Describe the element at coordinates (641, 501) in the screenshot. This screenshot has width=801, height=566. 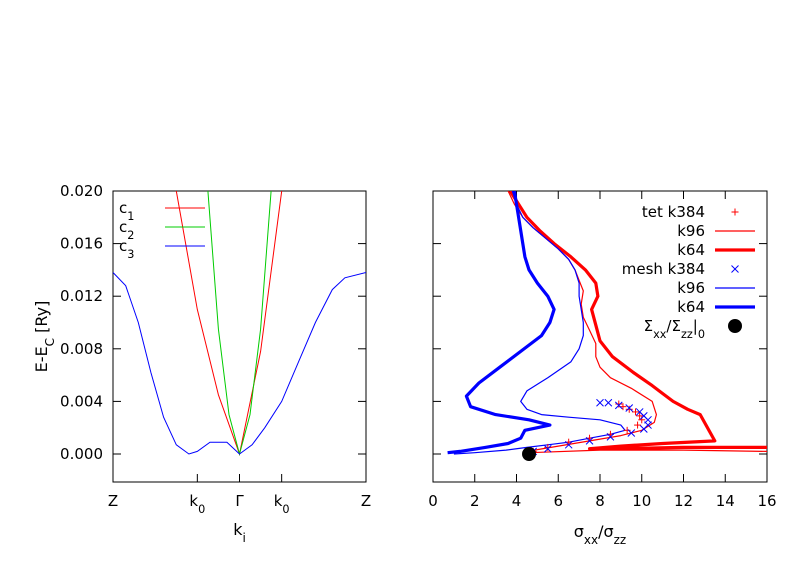
I see `right-x-tick-label: 10` at that location.